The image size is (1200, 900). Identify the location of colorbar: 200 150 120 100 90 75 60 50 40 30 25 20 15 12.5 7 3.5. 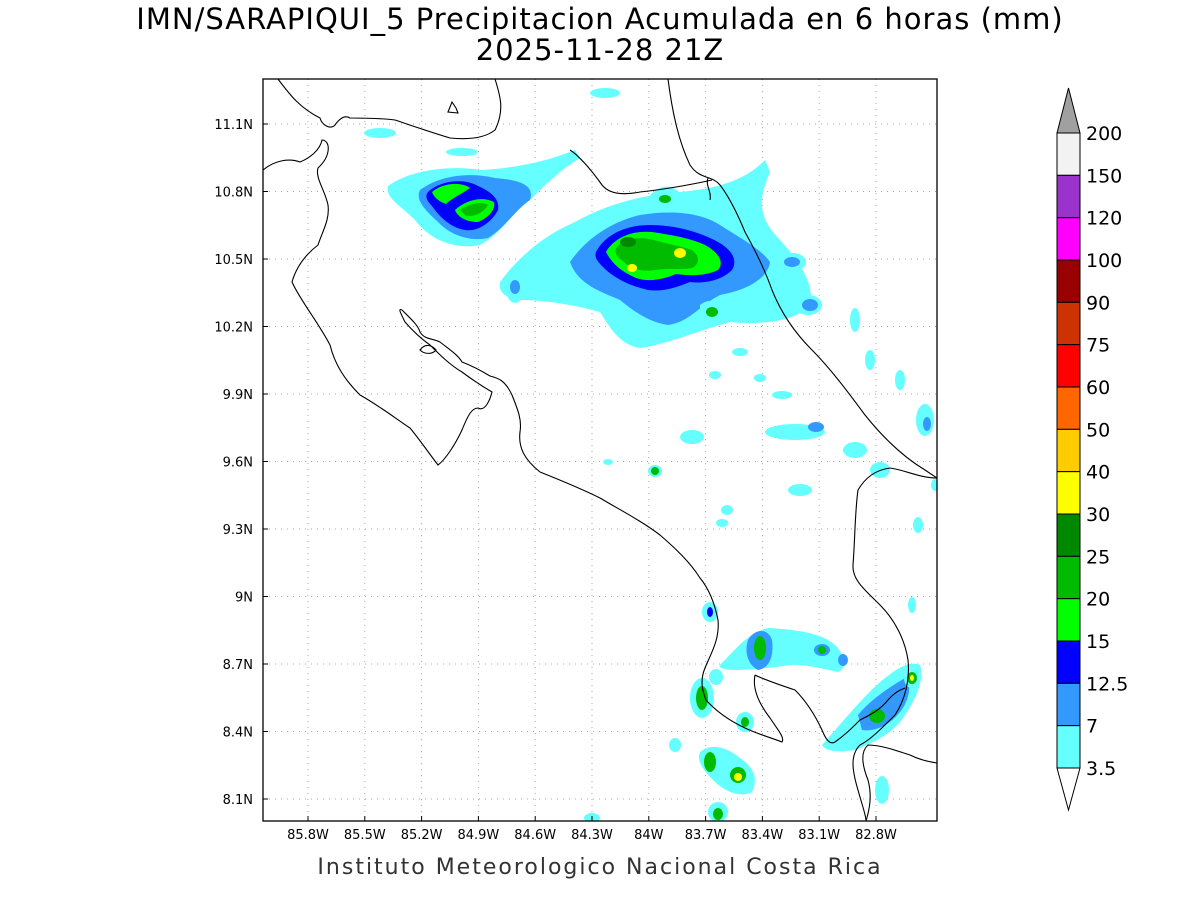
(1092, 449).